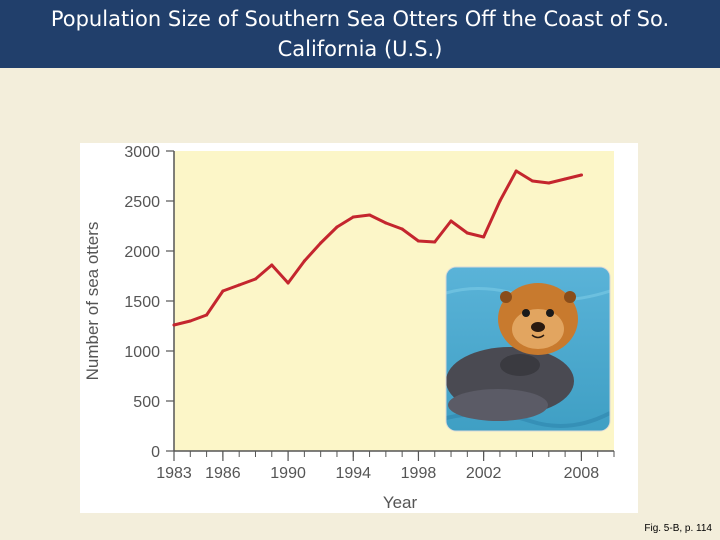 The image size is (720, 540). What do you see at coordinates (678, 528) in the screenshot?
I see `figure-credit: Fig. 5-B, p. 114` at bounding box center [678, 528].